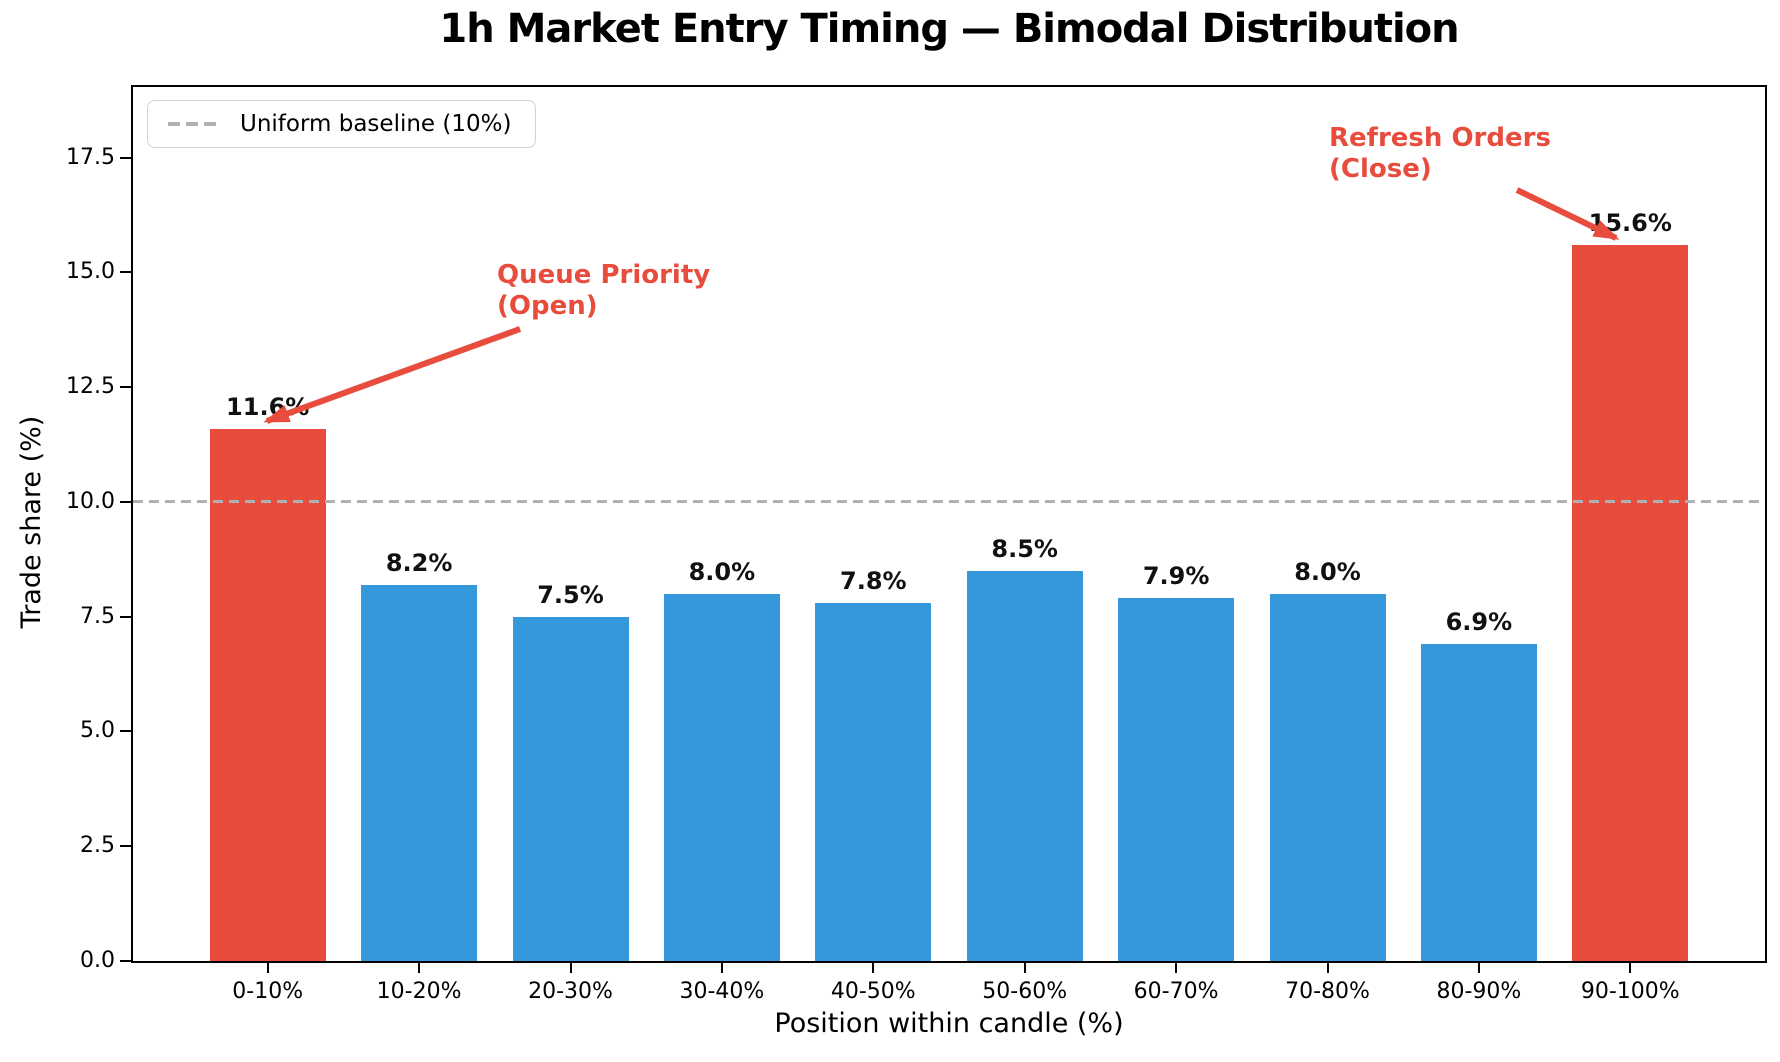  I want to click on x-tick-label: 70-80%, so click(1327, 991).